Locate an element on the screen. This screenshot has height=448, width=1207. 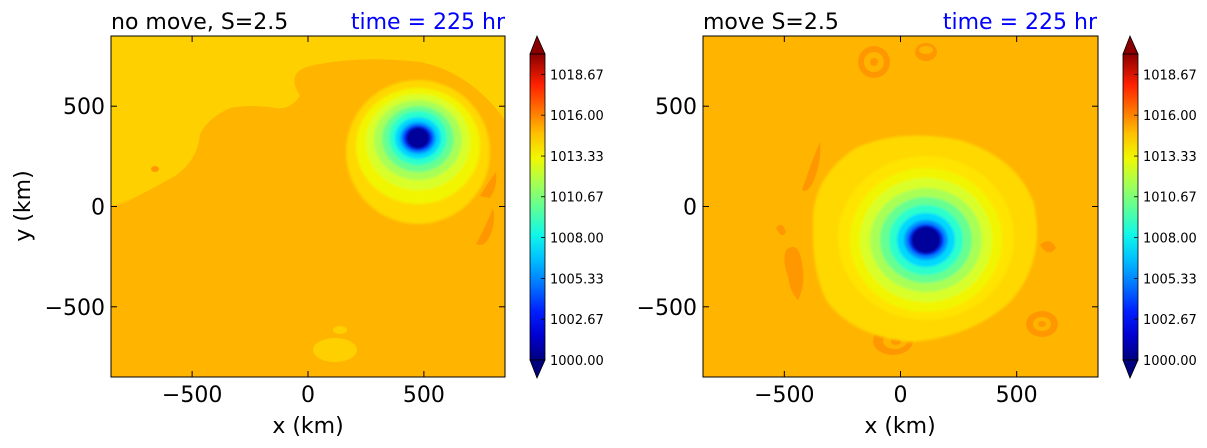
panel-left-title: no move, S=2.5 is located at coordinates (199, 22).